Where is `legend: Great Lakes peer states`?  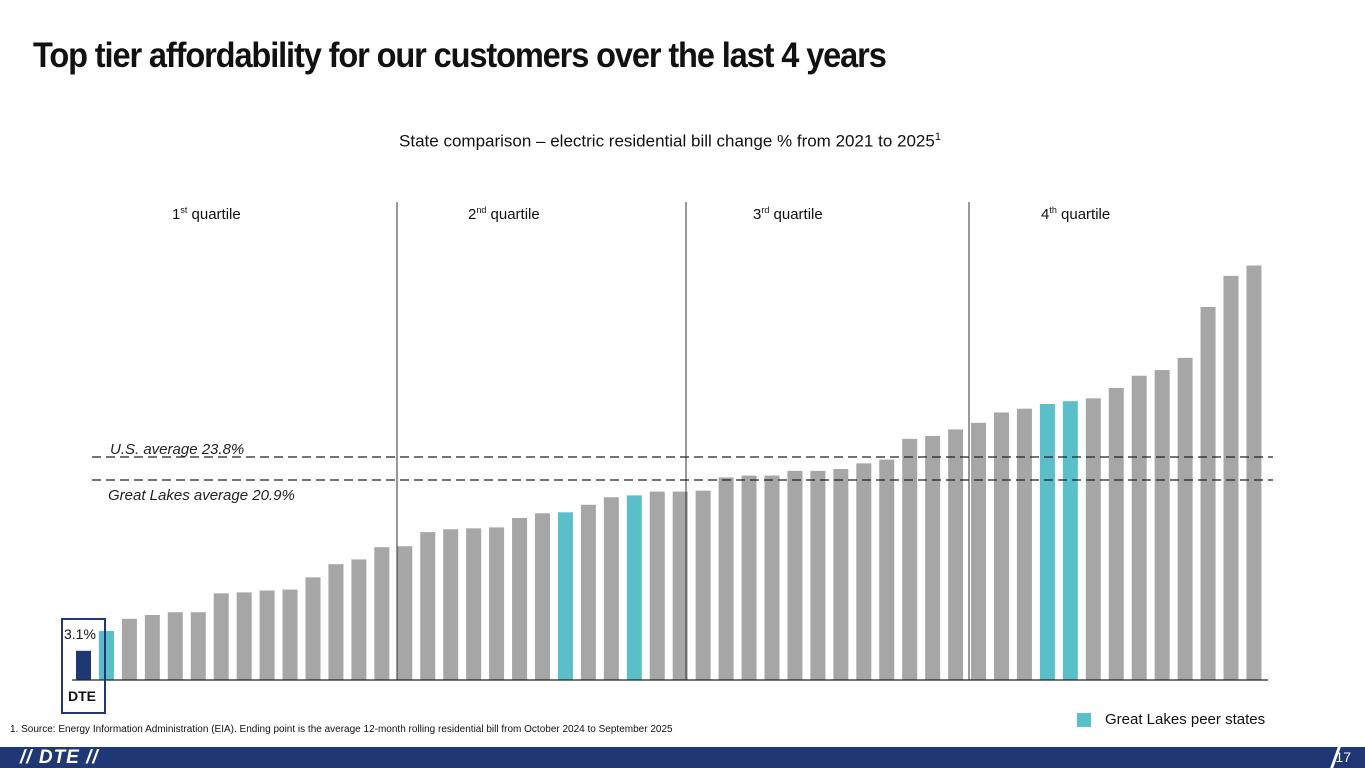
legend: Great Lakes peer states is located at coordinates (1171, 719).